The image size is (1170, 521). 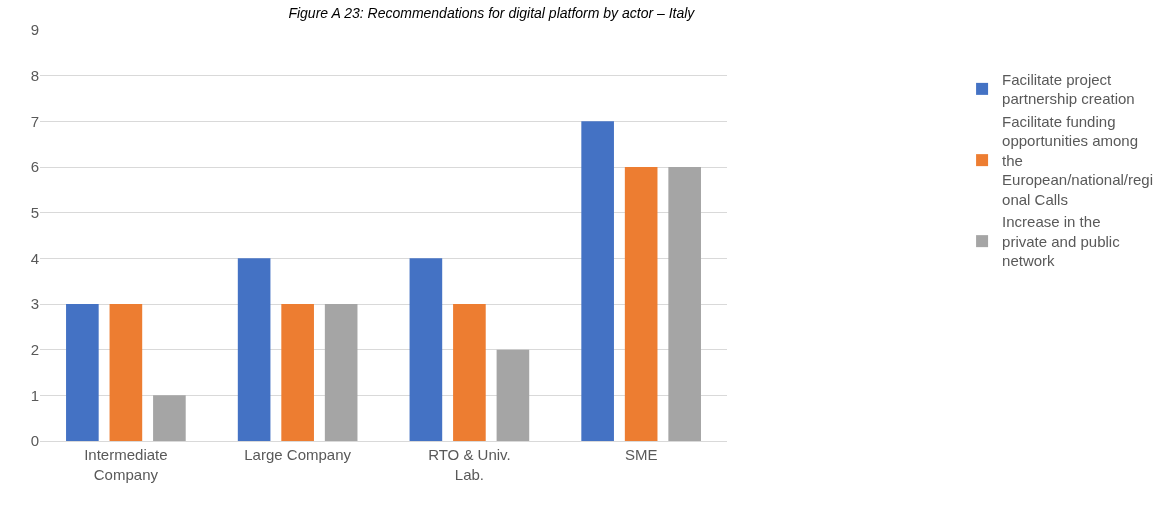 What do you see at coordinates (34, 75) in the screenshot?
I see `y-tick-label: 8` at bounding box center [34, 75].